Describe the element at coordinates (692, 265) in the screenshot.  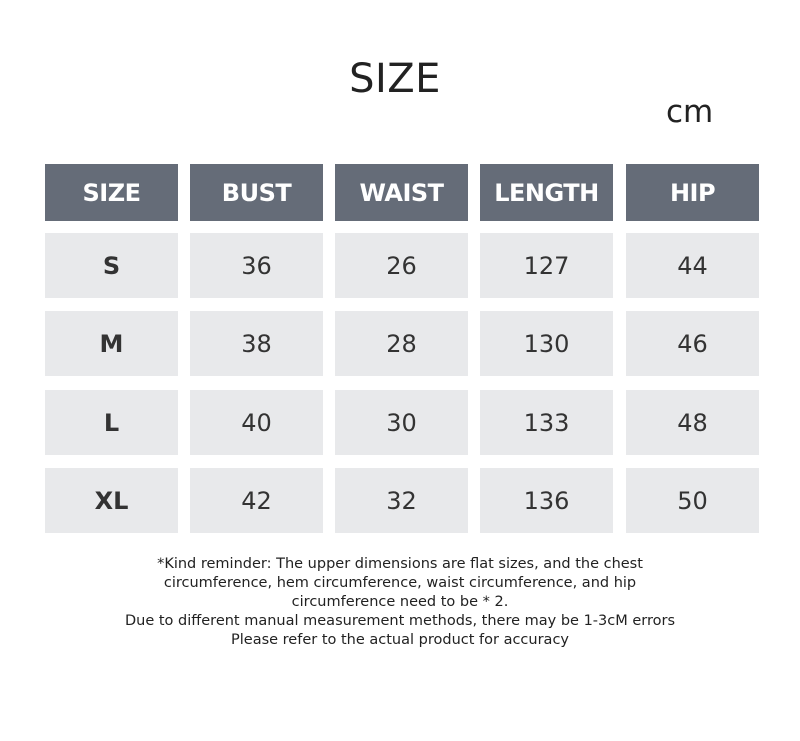
I see `table-cell: 44` at that location.